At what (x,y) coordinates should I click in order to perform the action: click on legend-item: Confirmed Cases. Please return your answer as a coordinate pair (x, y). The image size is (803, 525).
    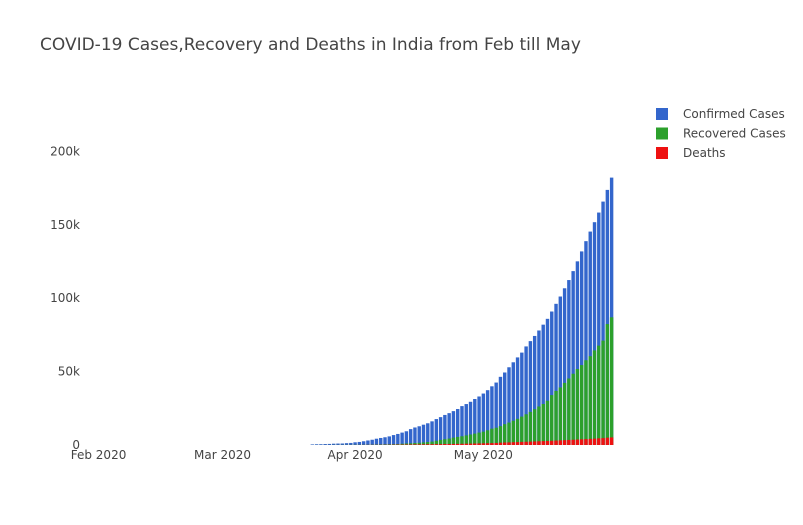
    Looking at the image, I should click on (720, 114).